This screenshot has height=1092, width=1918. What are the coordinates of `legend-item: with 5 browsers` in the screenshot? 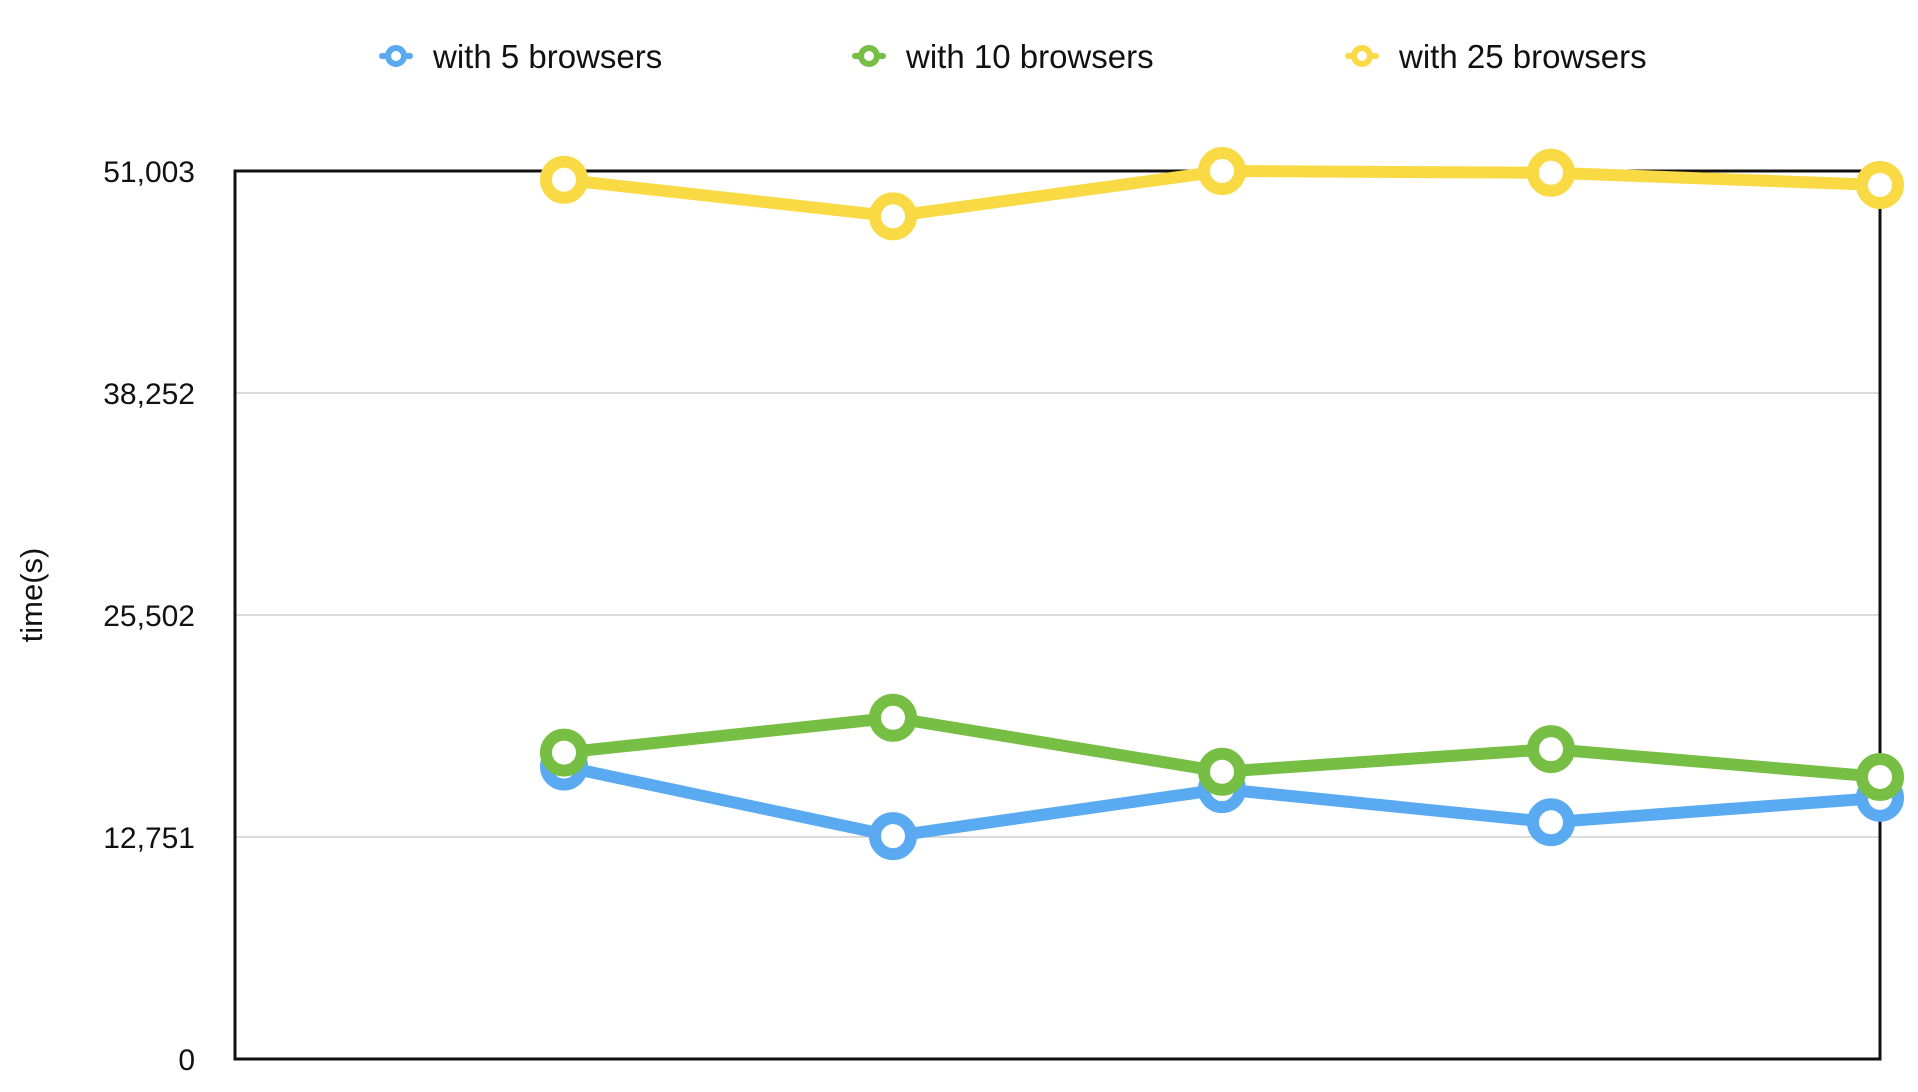 It's located at (520, 56).